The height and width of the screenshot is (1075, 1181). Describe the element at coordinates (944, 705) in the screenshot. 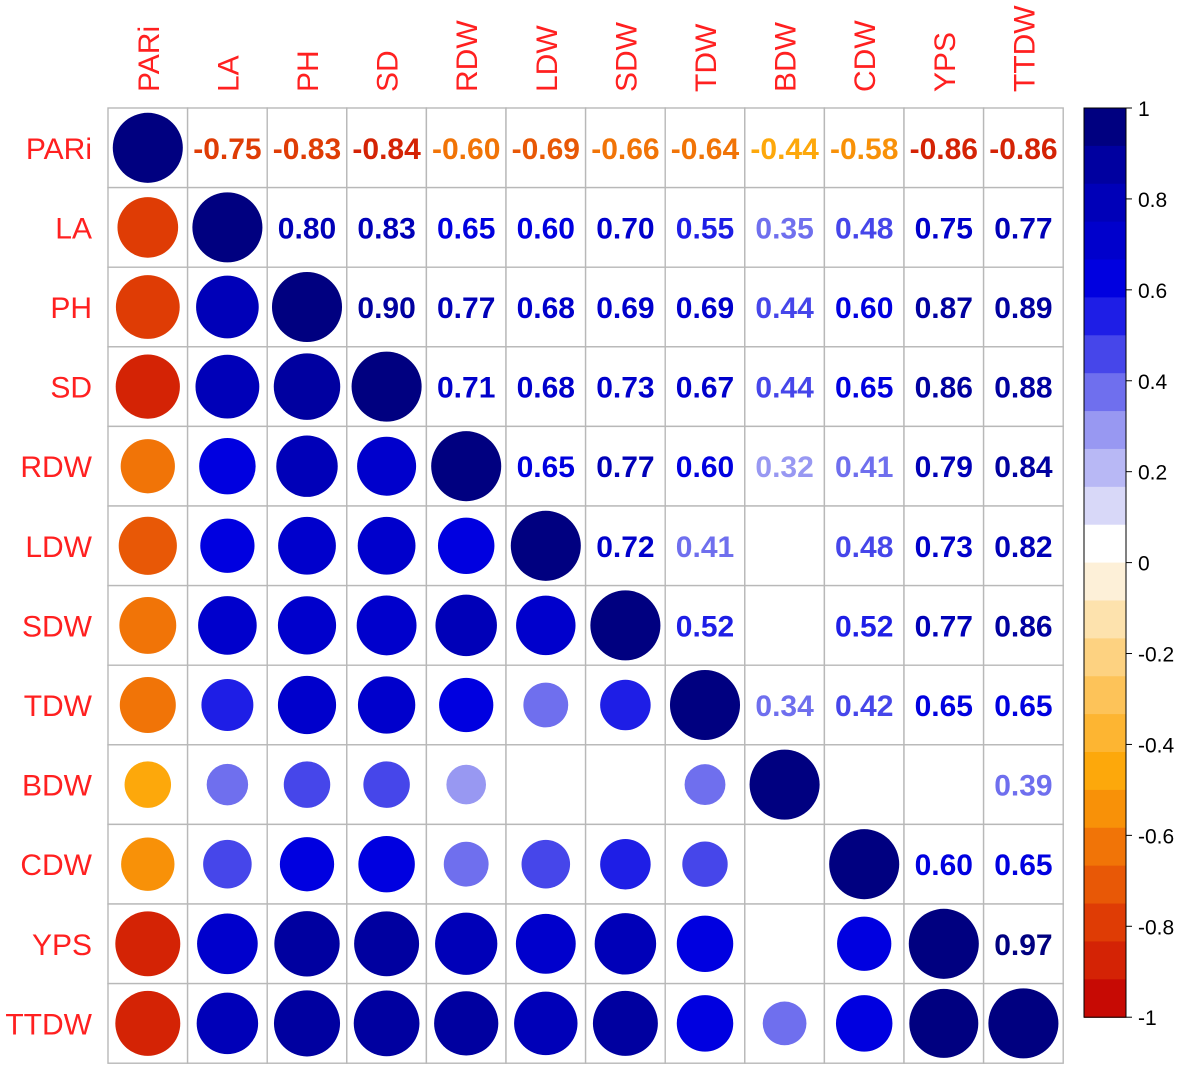

I see `grid-cell-tdw-yps` at that location.